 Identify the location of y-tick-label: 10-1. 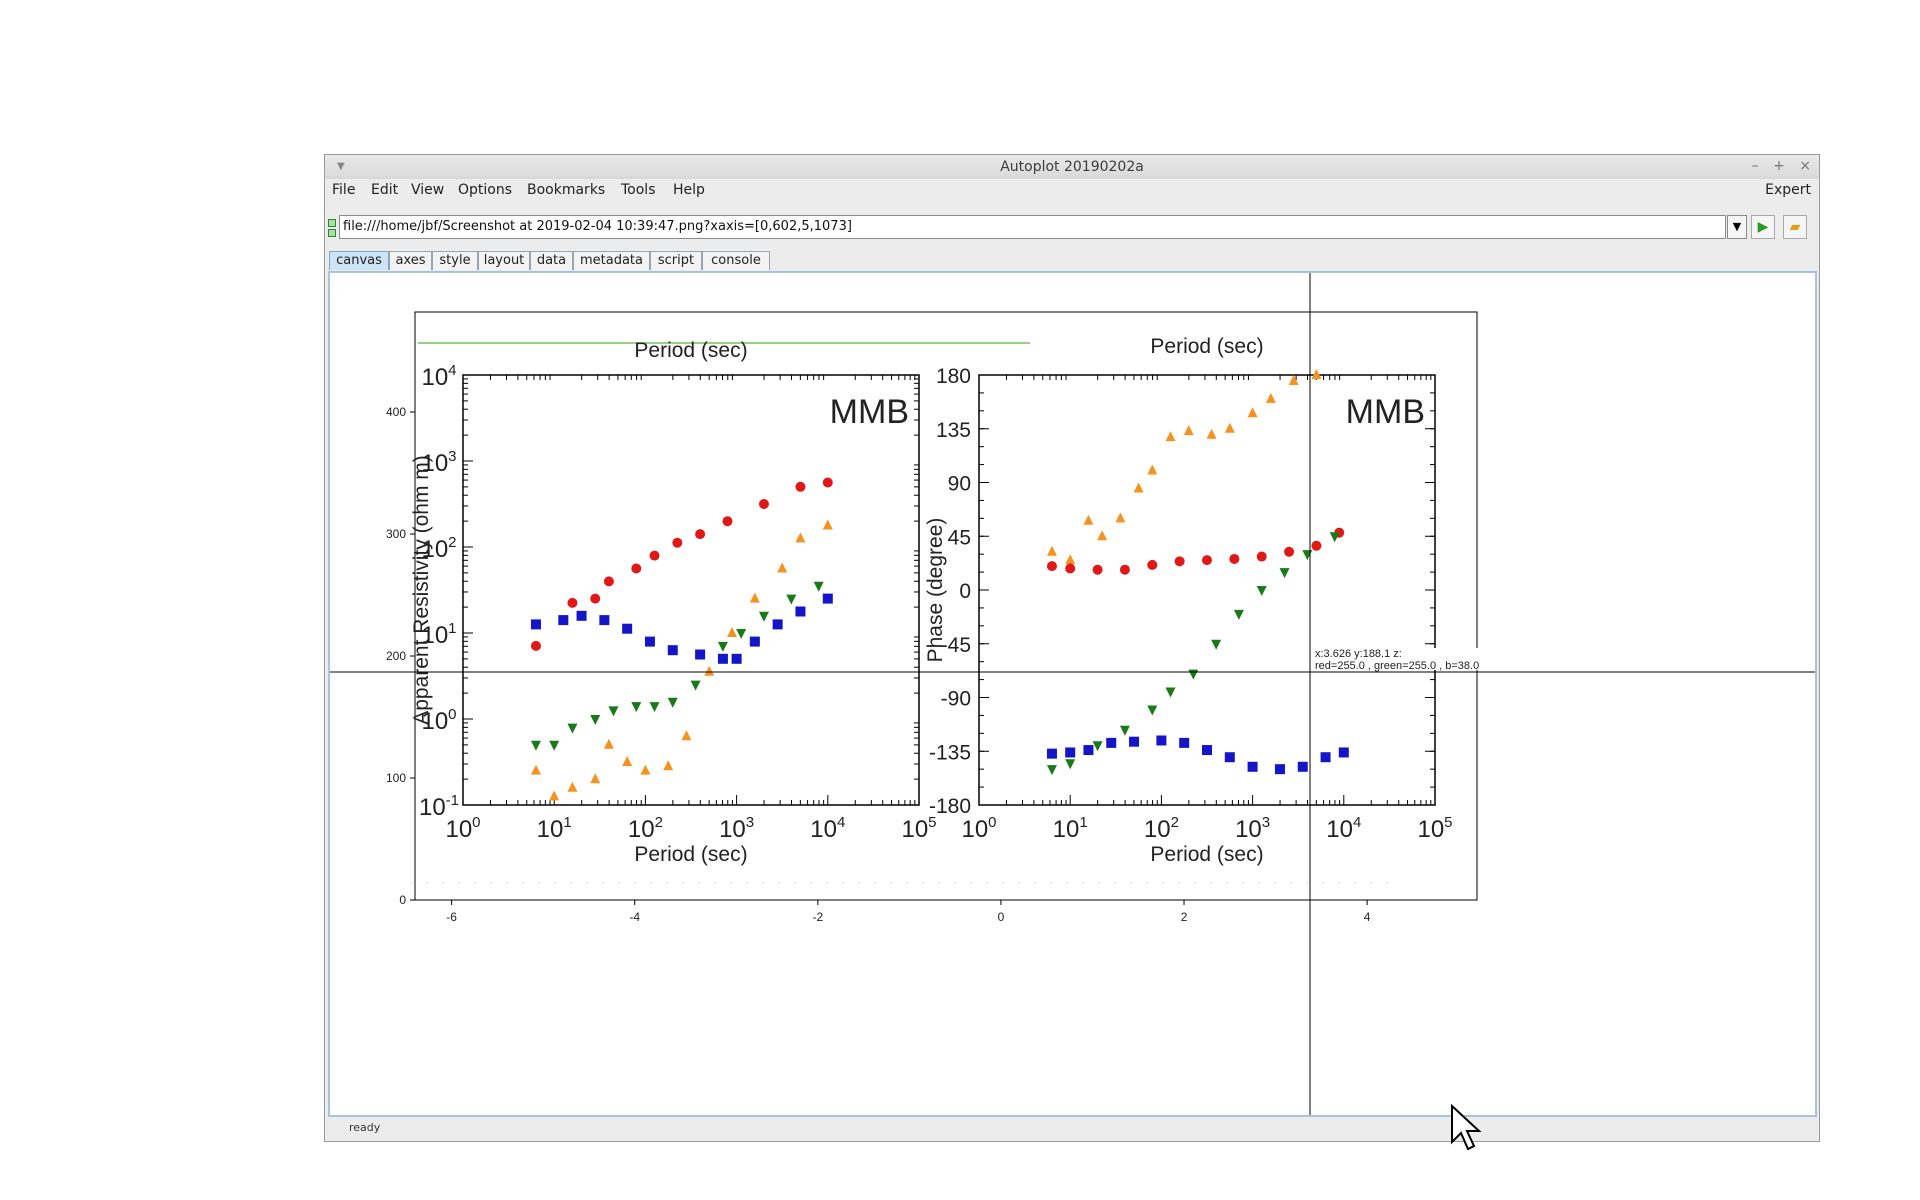
(439, 806).